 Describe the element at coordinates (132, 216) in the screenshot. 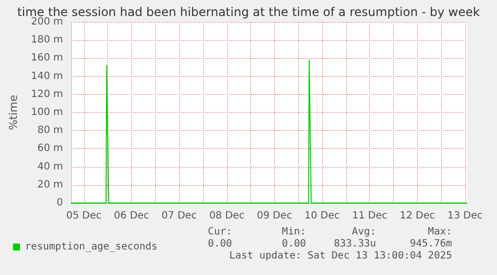

I see `x-tick-label: 06 Dec` at that location.